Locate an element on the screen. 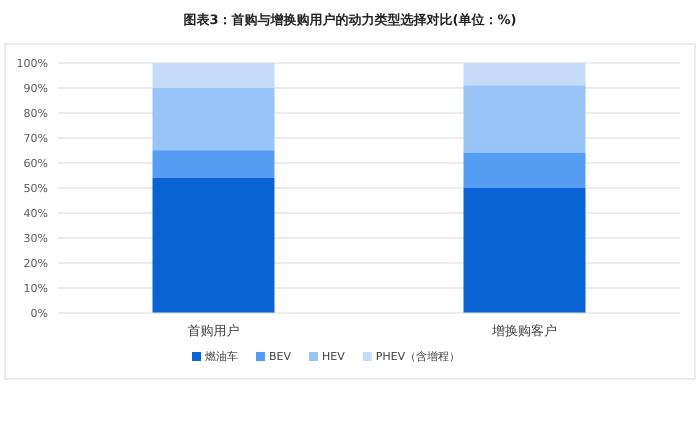 Image resolution: width=700 pixels, height=434 pixels. y-tick-label: 100% is located at coordinates (32, 63).